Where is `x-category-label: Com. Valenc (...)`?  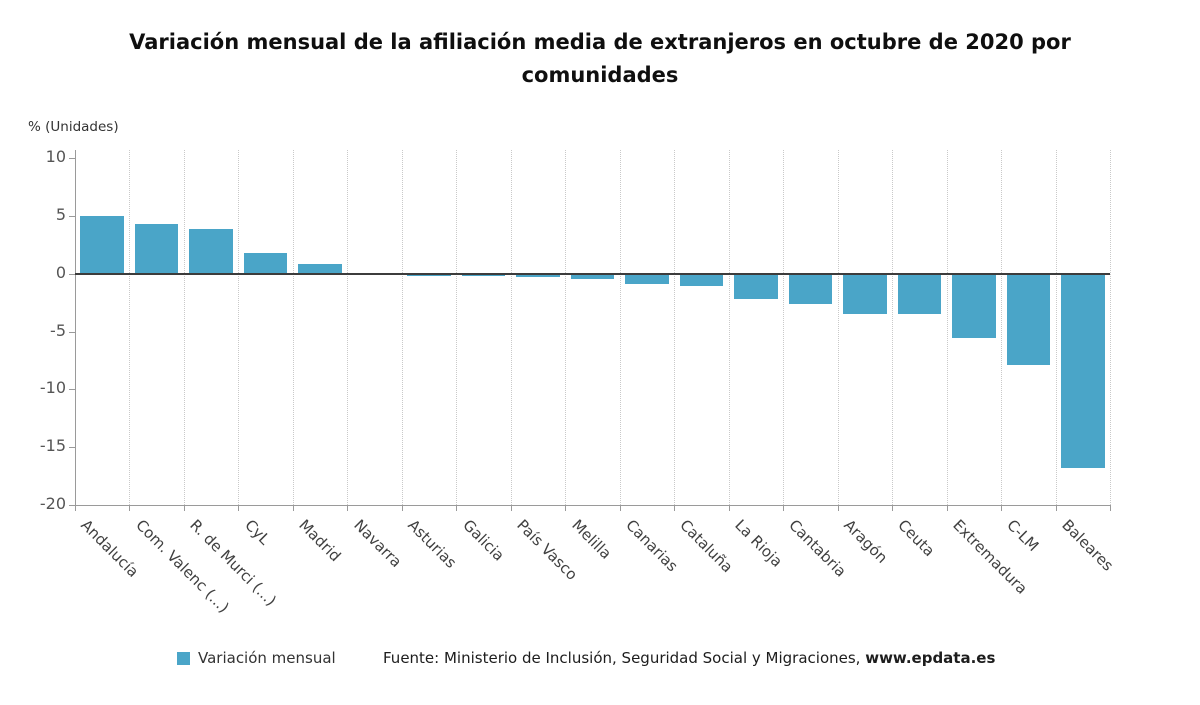 x-category-label: Com. Valenc (...) is located at coordinates (182, 566).